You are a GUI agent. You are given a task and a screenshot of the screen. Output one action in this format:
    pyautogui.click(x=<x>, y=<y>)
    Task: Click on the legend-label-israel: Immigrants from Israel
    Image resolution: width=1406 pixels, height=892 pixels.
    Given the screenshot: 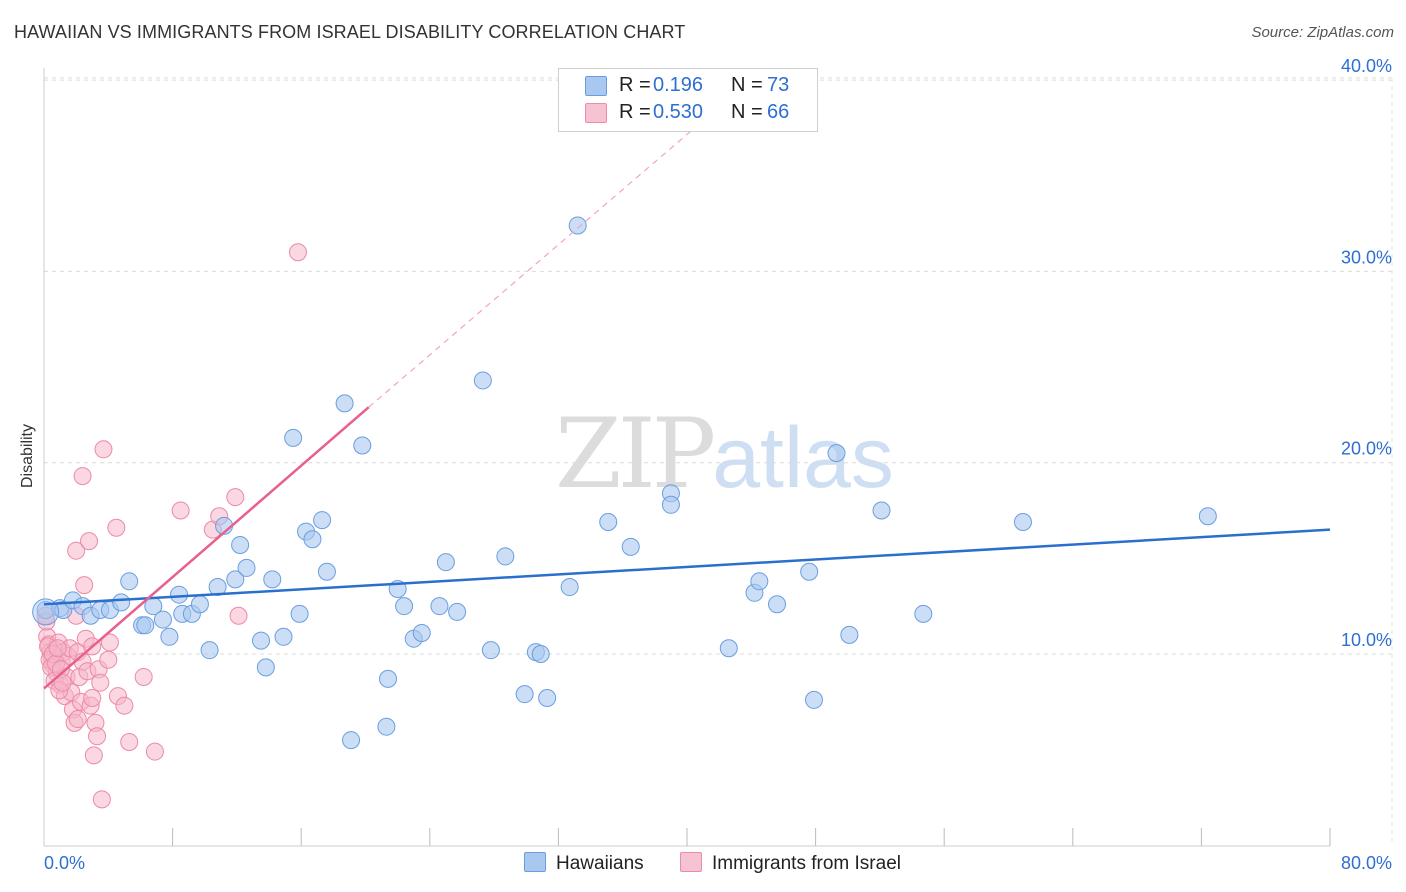 What is the action you would take?
    pyautogui.click(x=806, y=863)
    